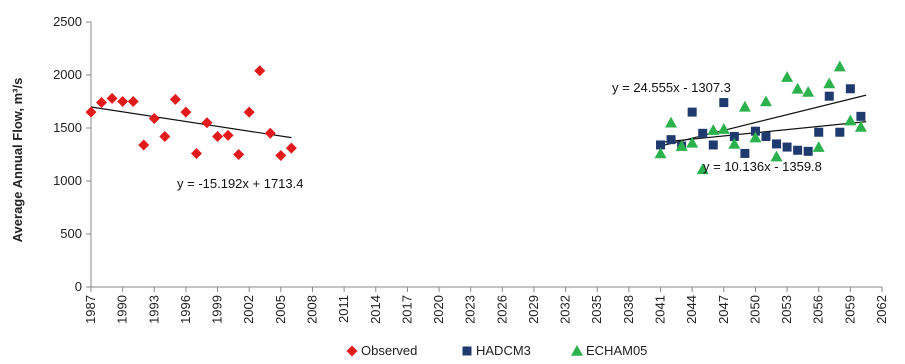 The image size is (905, 364). I want to click on trendline-equation: y = 10.136x - 1359.8, so click(762, 166).